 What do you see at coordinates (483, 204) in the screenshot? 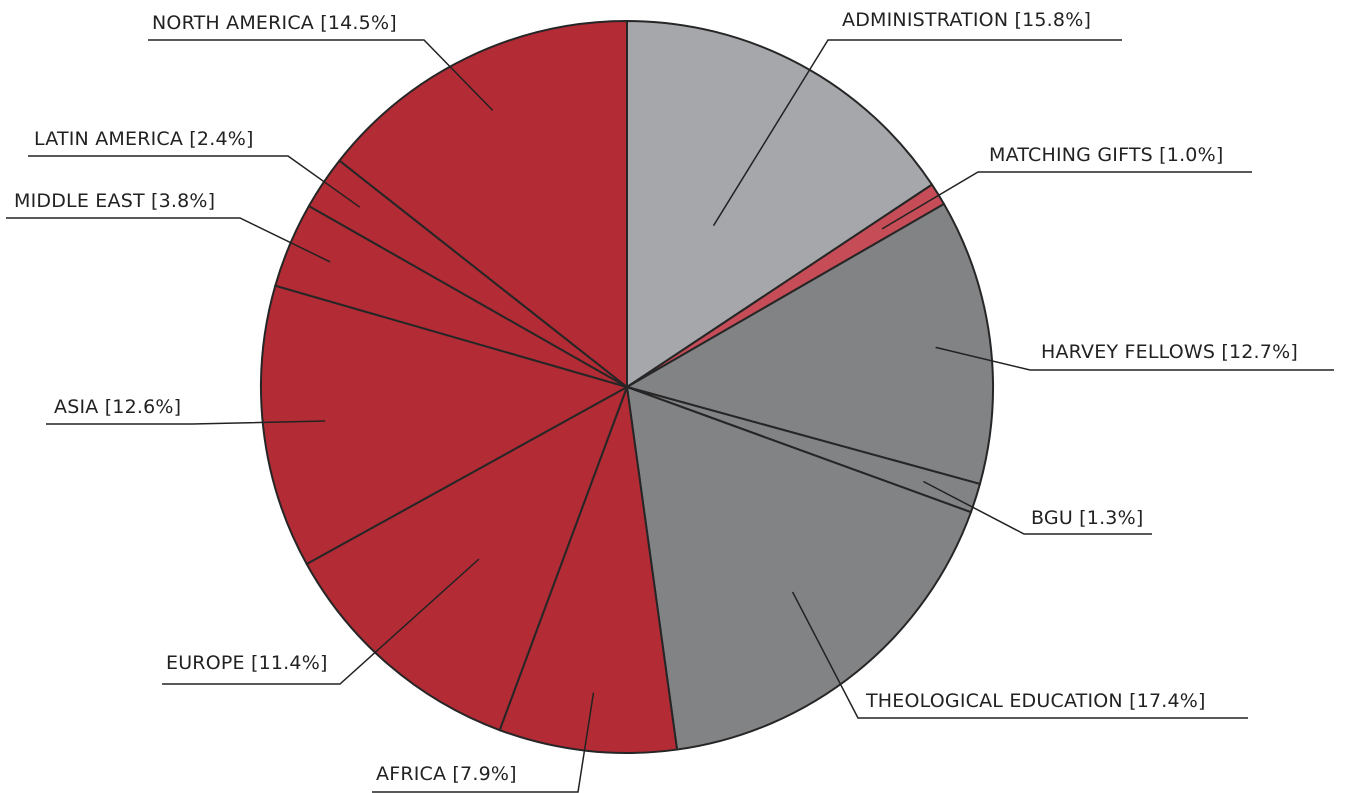
I see `pie-slice-north-america` at bounding box center [483, 204].